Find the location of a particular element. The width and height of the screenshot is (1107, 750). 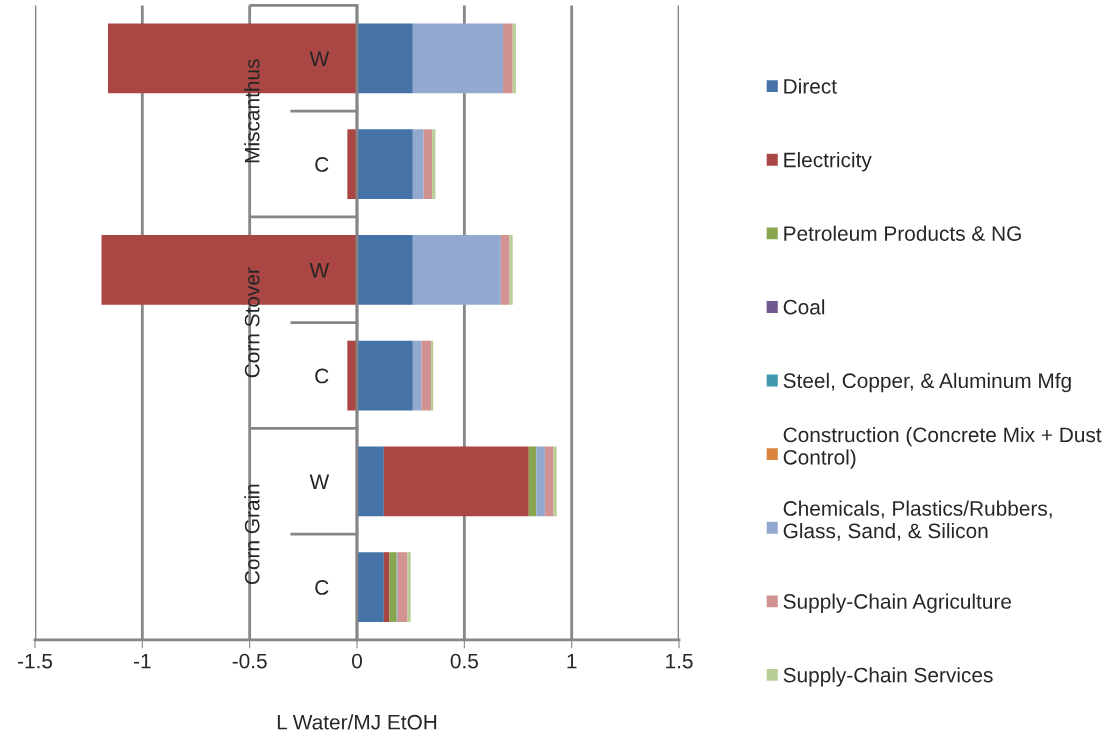

annotation: Corn Grain is located at coordinates (252, 534).